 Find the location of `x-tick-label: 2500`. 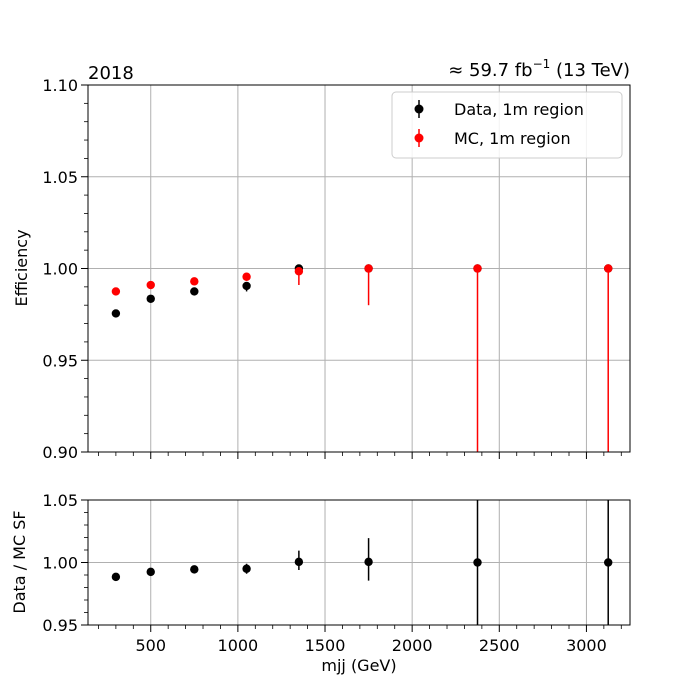

x-tick-label: 2500 is located at coordinates (499, 645).